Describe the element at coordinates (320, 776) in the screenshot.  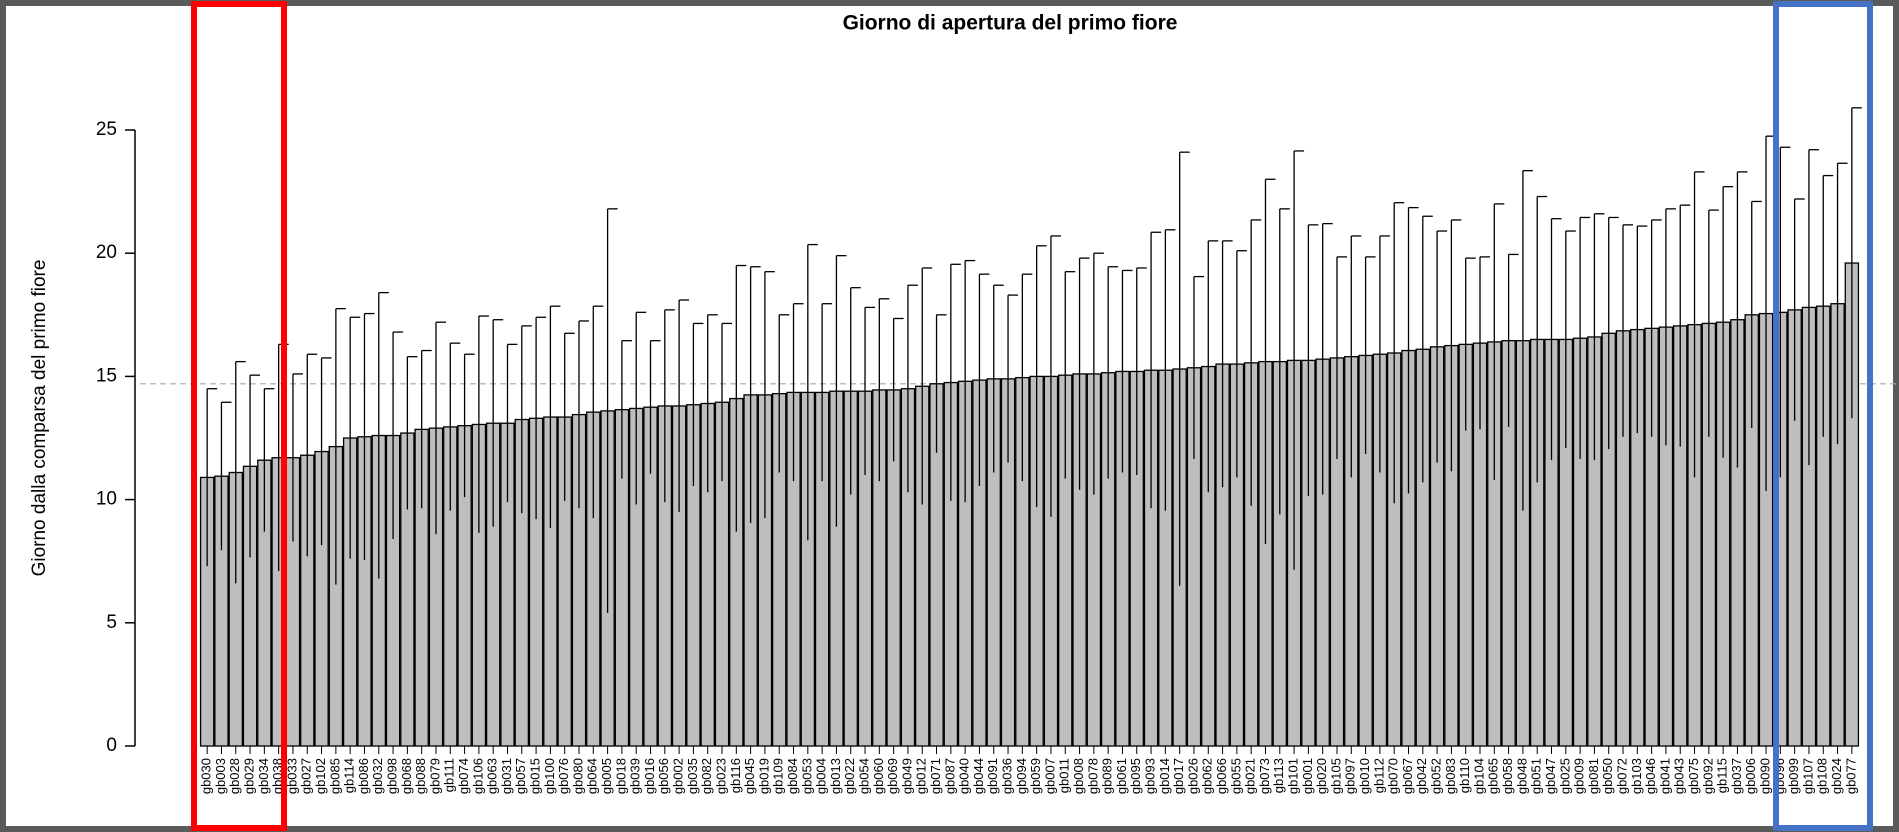
I see `x-tick-label: gb102` at that location.